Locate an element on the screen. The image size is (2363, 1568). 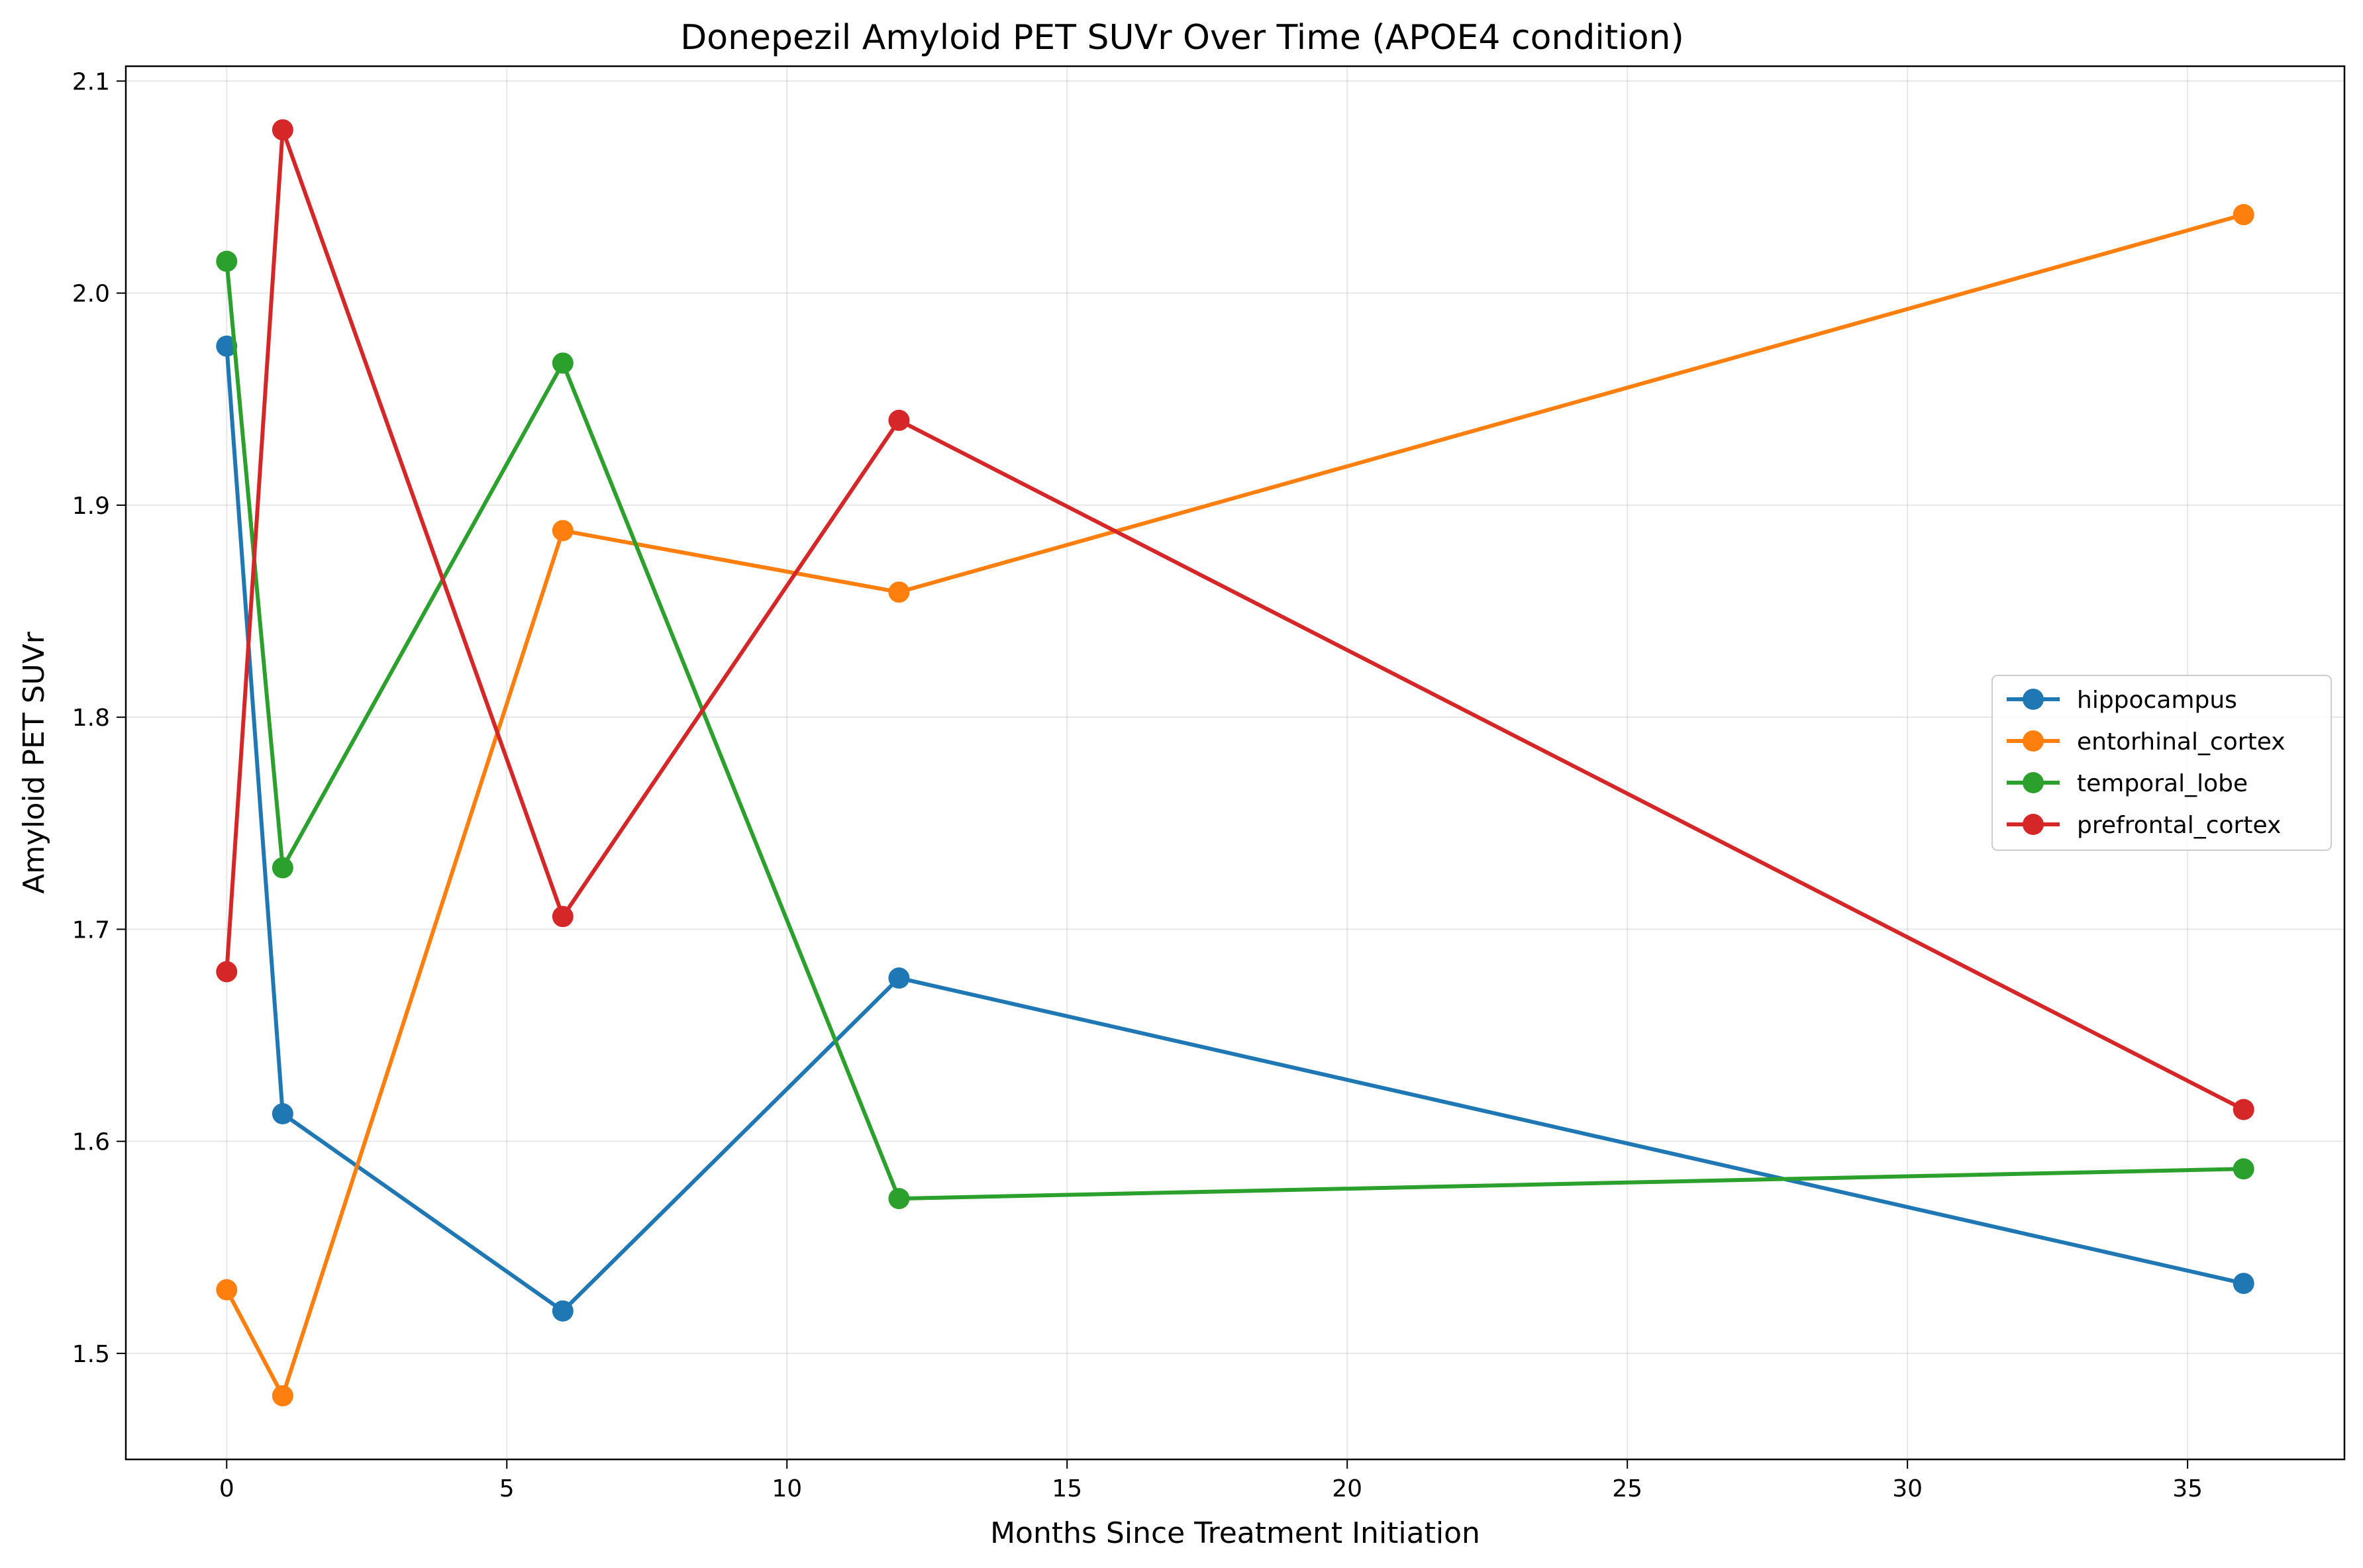
legend-item: temporal_lobe is located at coordinates (2127, 783).